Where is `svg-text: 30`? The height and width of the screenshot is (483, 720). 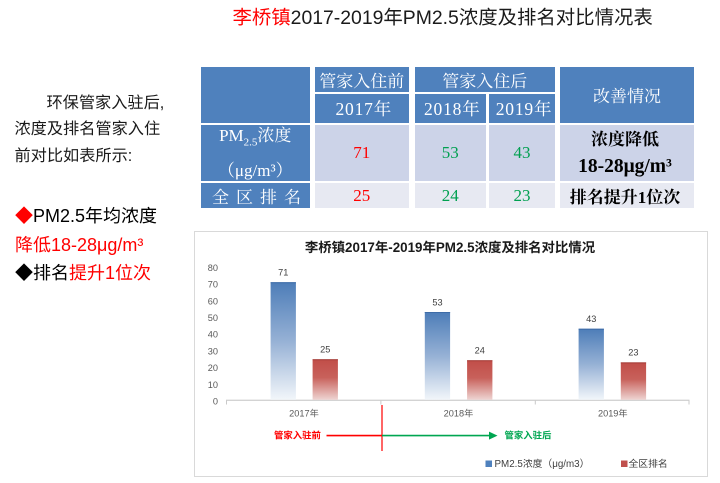 svg-text: 30 is located at coordinates (212, 351).